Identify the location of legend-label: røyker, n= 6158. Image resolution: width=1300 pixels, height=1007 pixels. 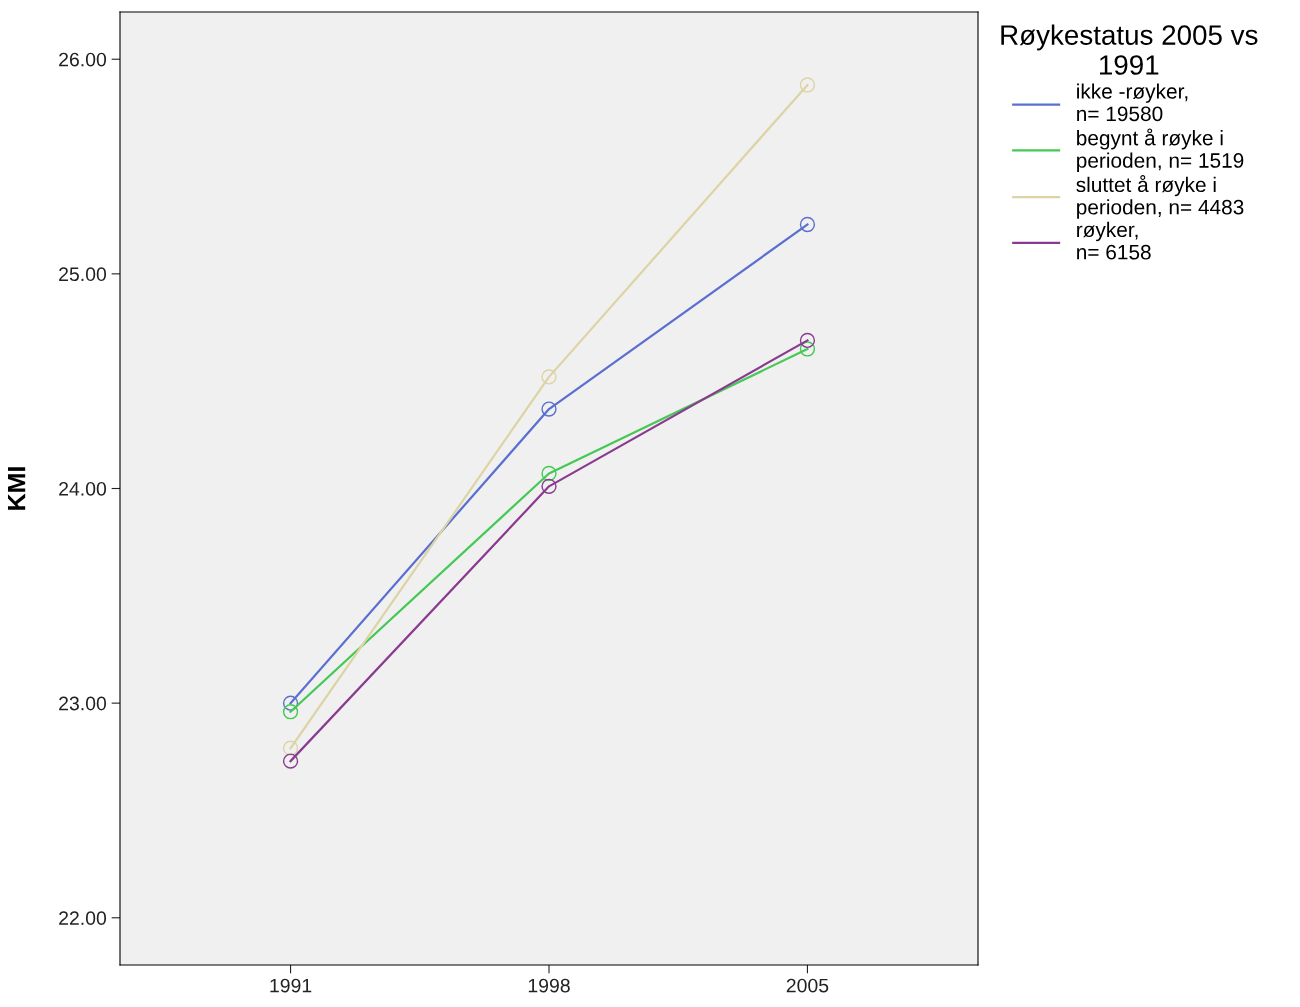
(1114, 240).